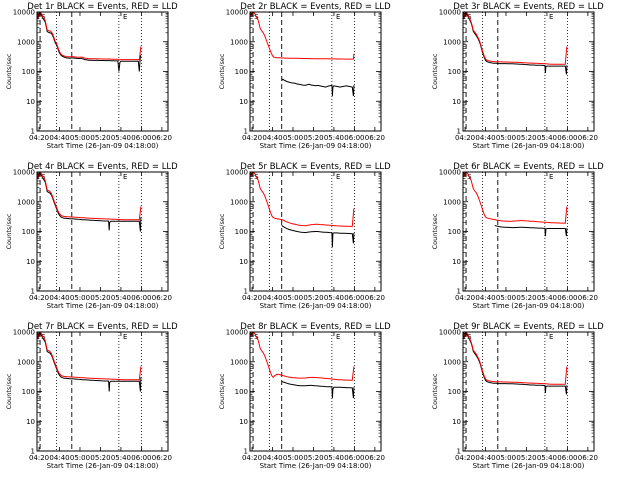  I want to click on panel-title: Det 8r BLACK = Events, RED = LLD, so click(315, 327).